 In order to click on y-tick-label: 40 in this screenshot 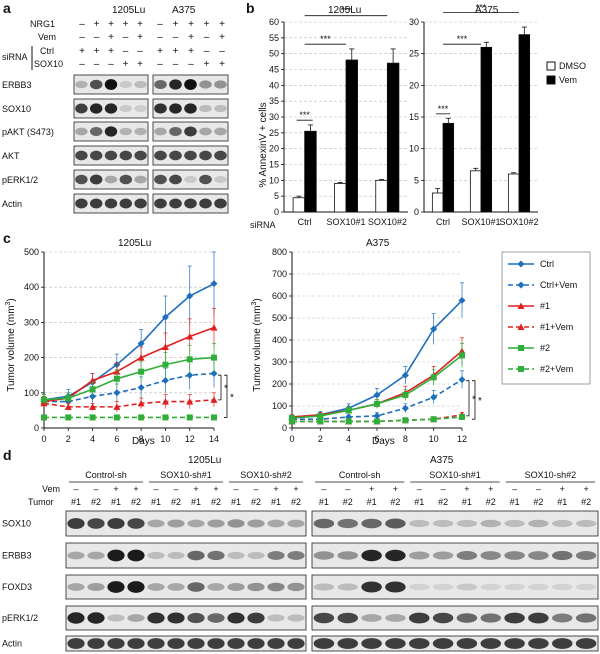, I will do `click(274, 85)`.